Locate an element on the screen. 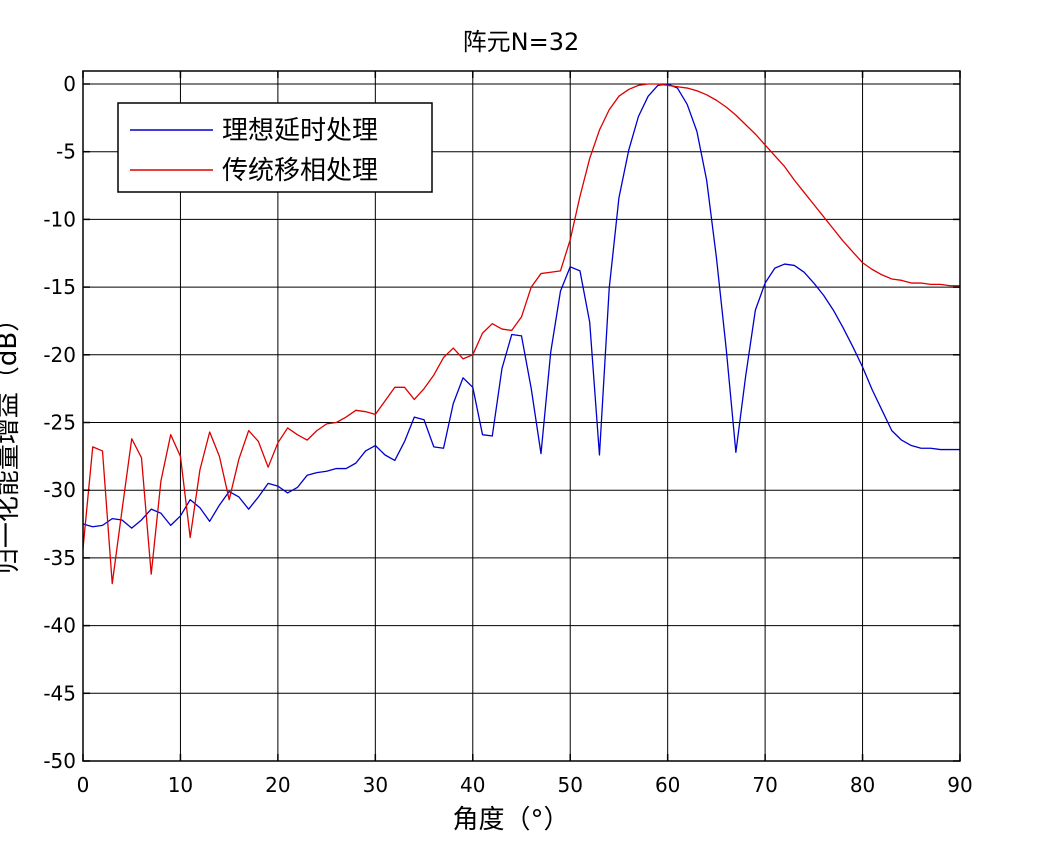 The width and height of the screenshot is (1061, 856). x-tick-label: 50 is located at coordinates (569, 785).